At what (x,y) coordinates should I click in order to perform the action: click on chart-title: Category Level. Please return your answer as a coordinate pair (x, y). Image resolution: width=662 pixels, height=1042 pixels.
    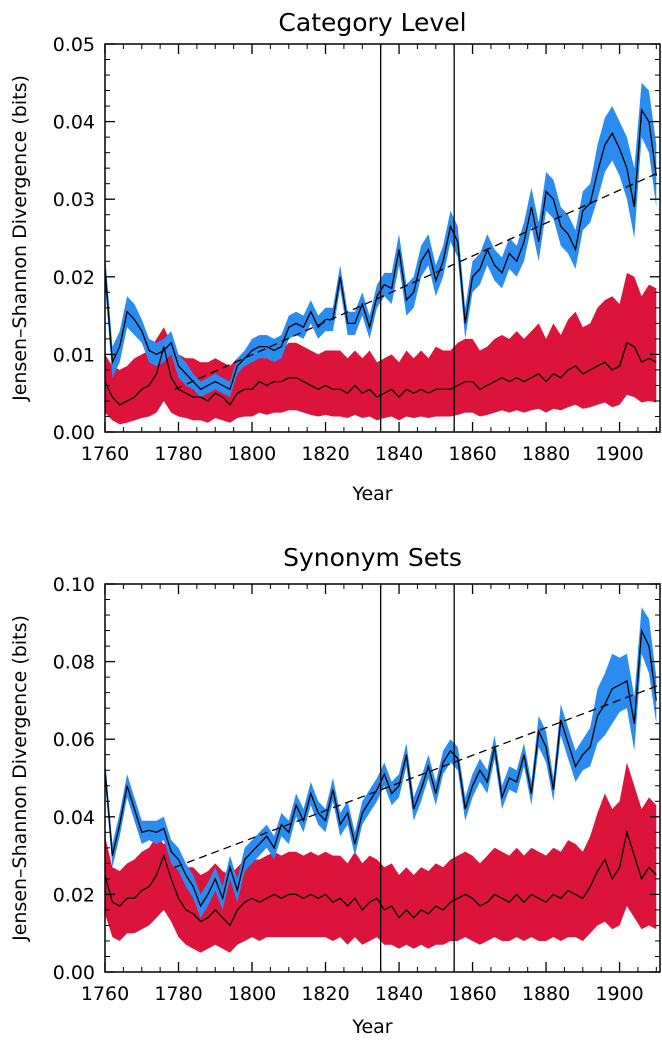
    Looking at the image, I should click on (372, 22).